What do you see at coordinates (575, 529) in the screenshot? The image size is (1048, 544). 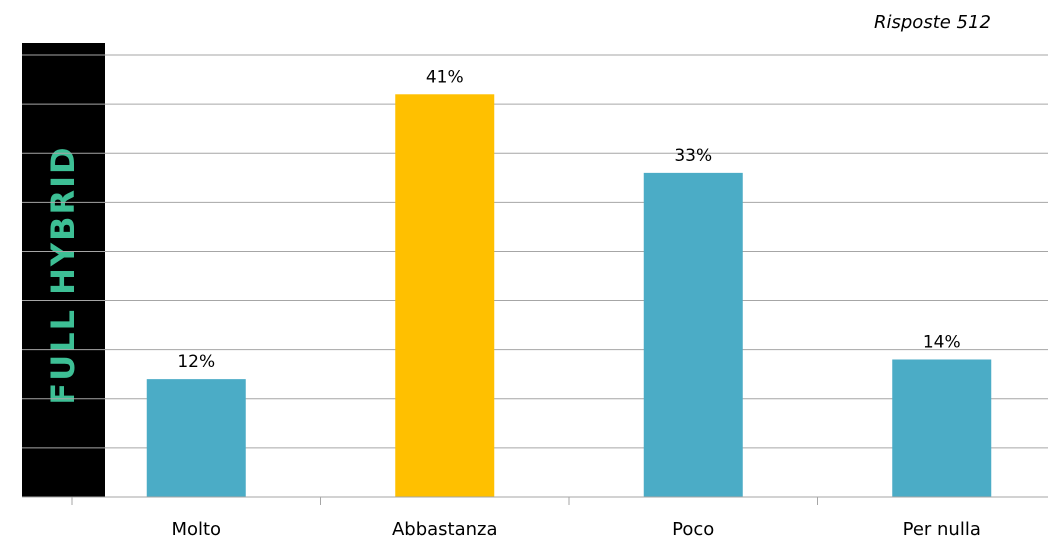 I see `category-labels: Molto Abbastanza Poco Per nulla` at bounding box center [575, 529].